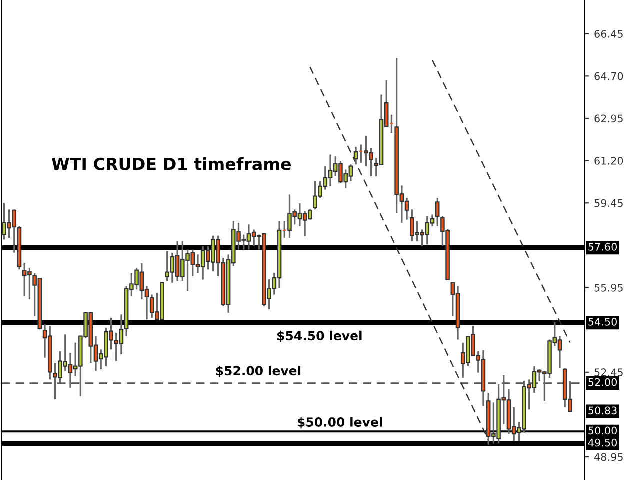 The width and height of the screenshot is (640, 480). Describe the element at coordinates (172, 164) in the screenshot. I see `text: WTI CRUDE D1 timeframe` at that location.